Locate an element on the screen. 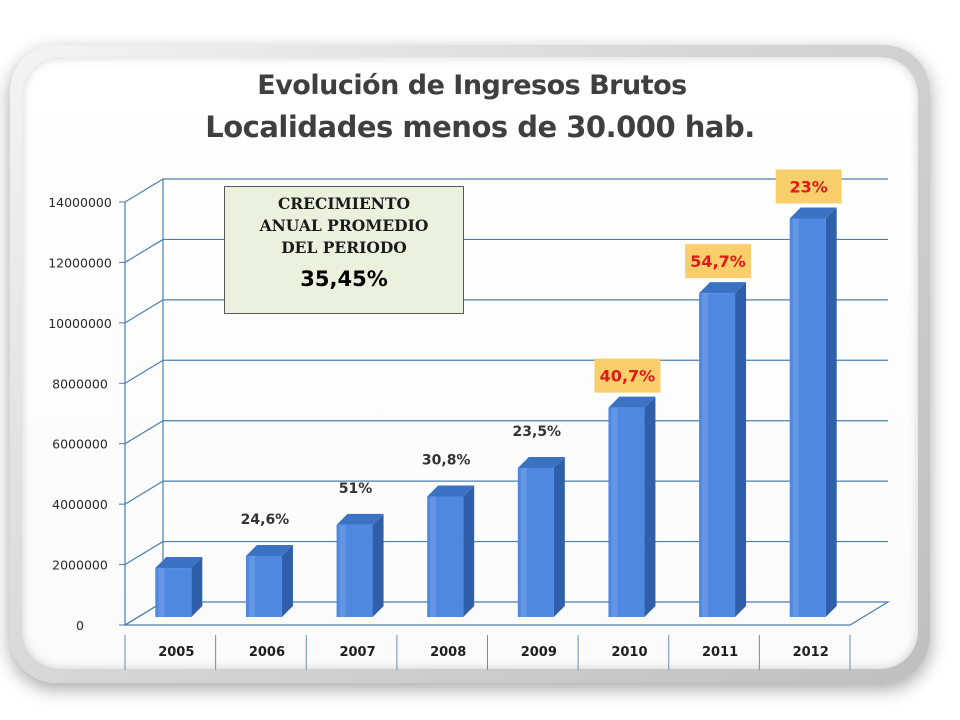 The height and width of the screenshot is (720, 960). x-tick-label-2012: 2012 is located at coordinates (811, 652).